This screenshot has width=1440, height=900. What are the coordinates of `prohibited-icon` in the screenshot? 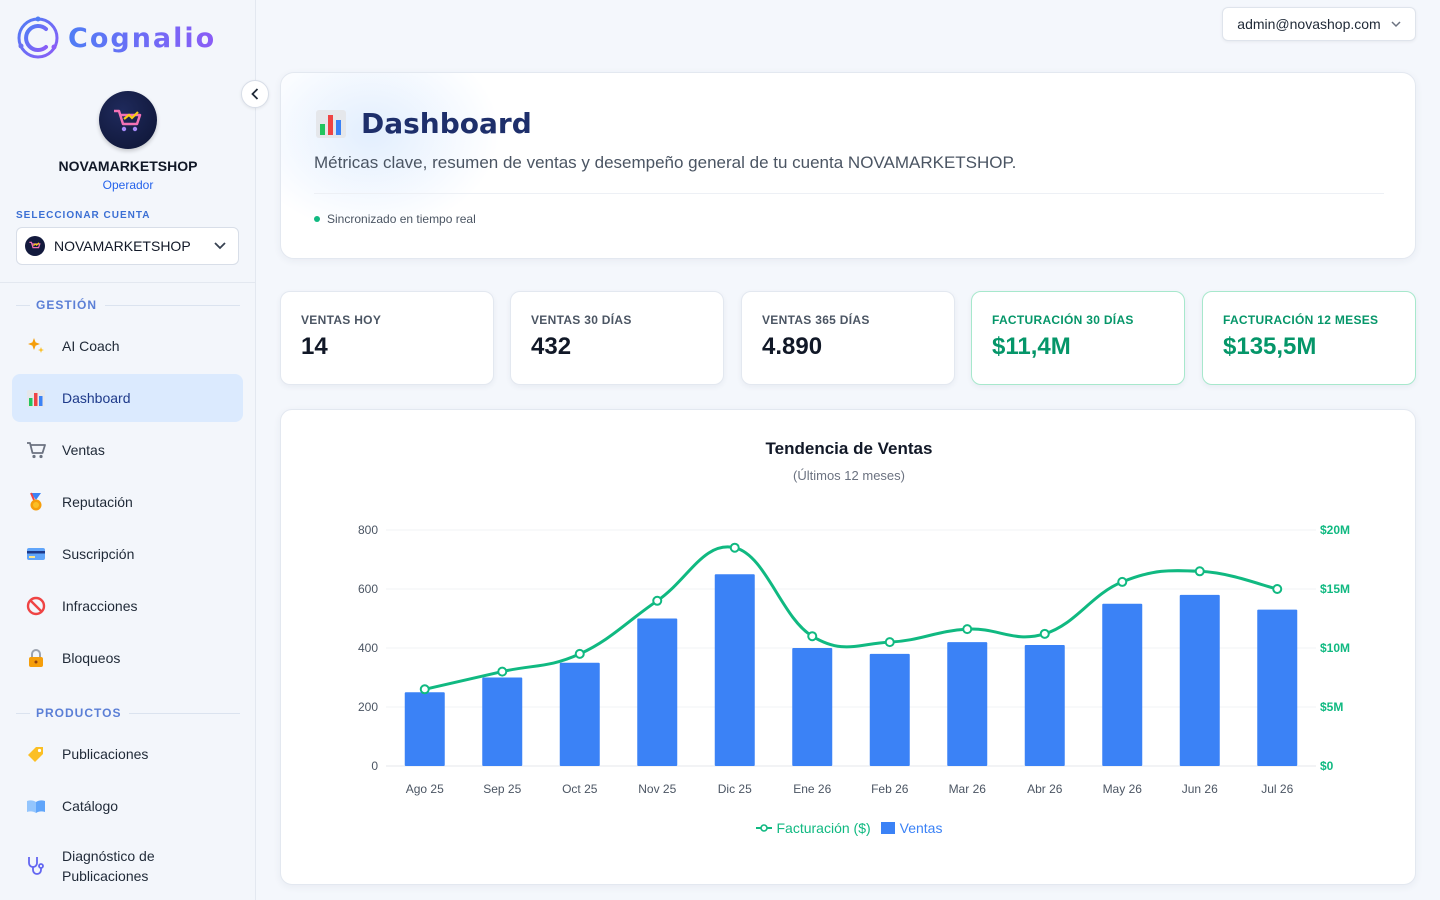 It's located at (36, 606).